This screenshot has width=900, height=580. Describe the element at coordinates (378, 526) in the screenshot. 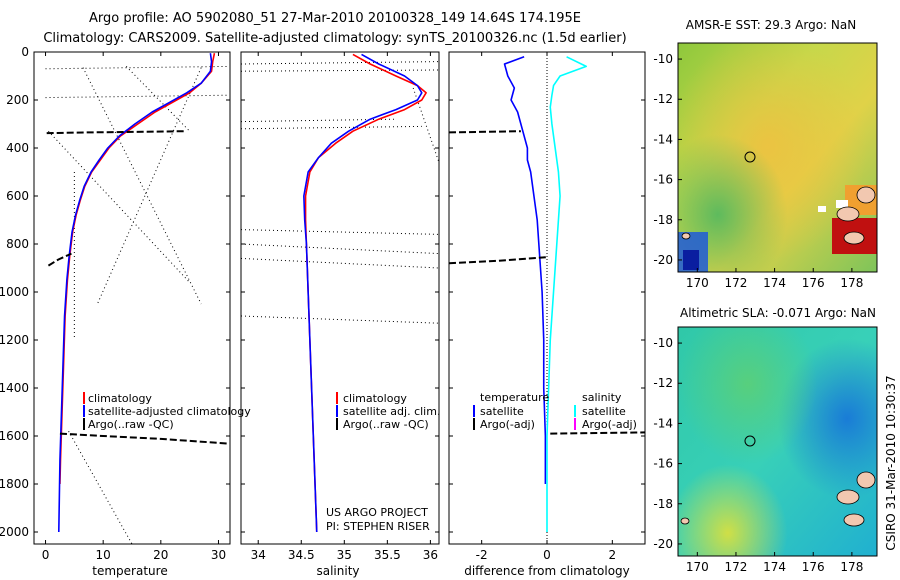

I see `pi-annotation: PI: STEPHEN RISER` at that location.